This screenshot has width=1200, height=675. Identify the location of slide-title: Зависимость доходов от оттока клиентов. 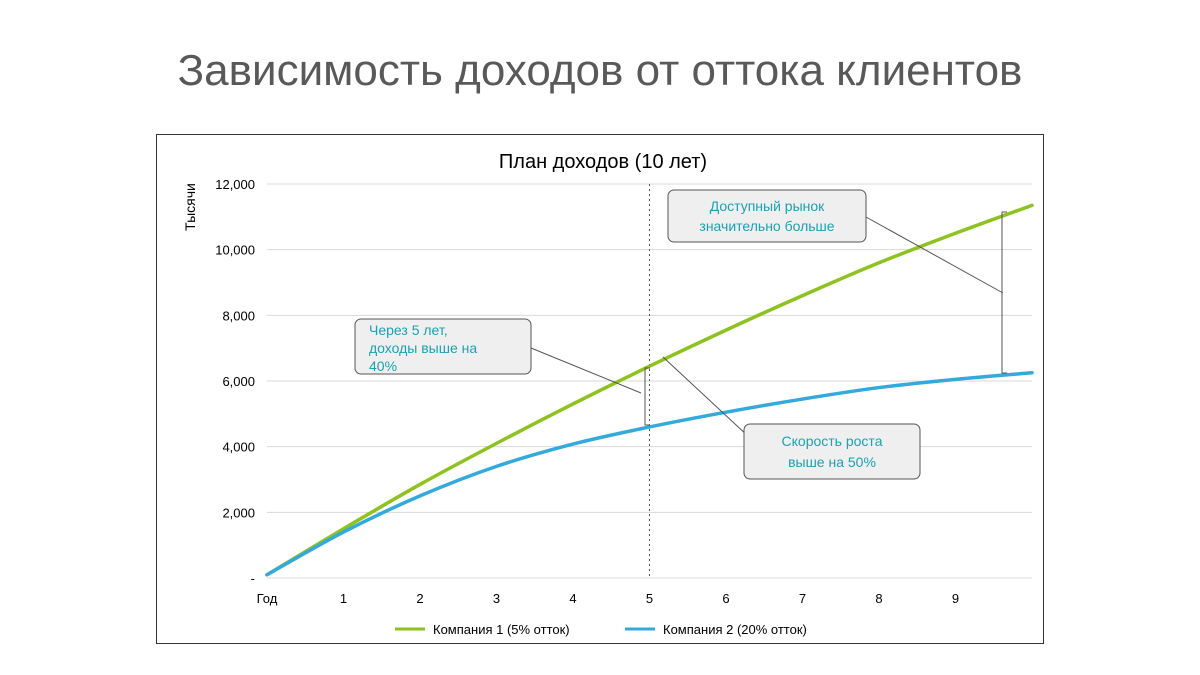
(600, 70).